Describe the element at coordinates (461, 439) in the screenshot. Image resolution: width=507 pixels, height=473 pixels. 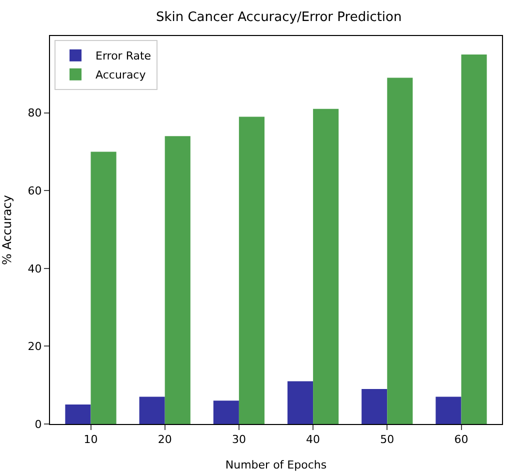
I see `x-tick-label: 60` at that location.